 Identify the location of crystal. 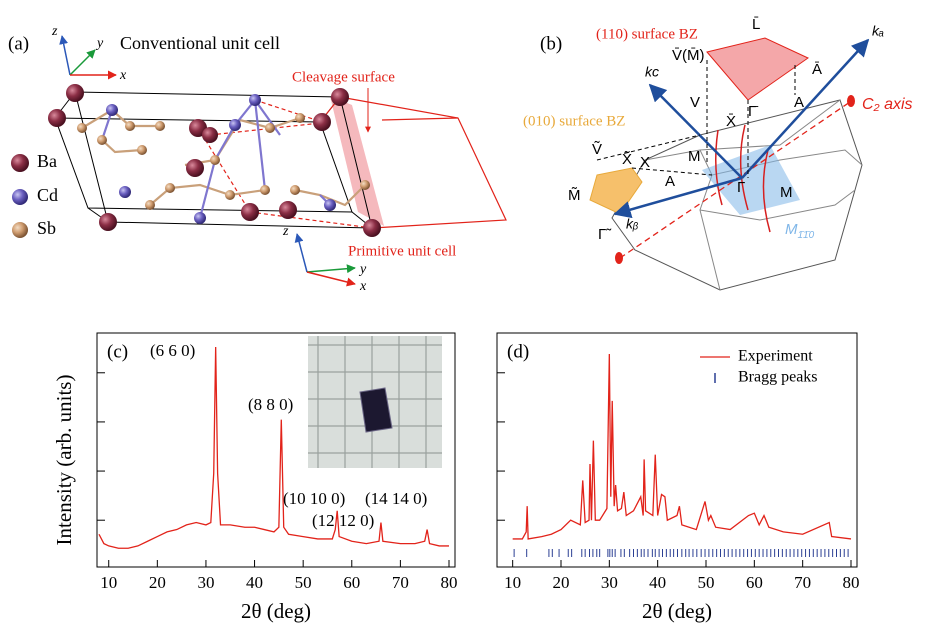
(376, 410).